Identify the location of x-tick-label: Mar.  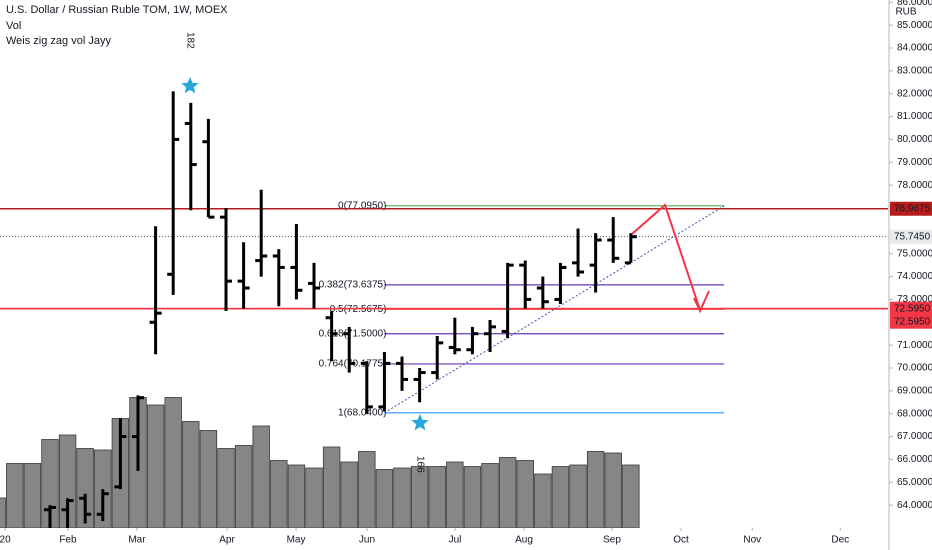
(137, 540).